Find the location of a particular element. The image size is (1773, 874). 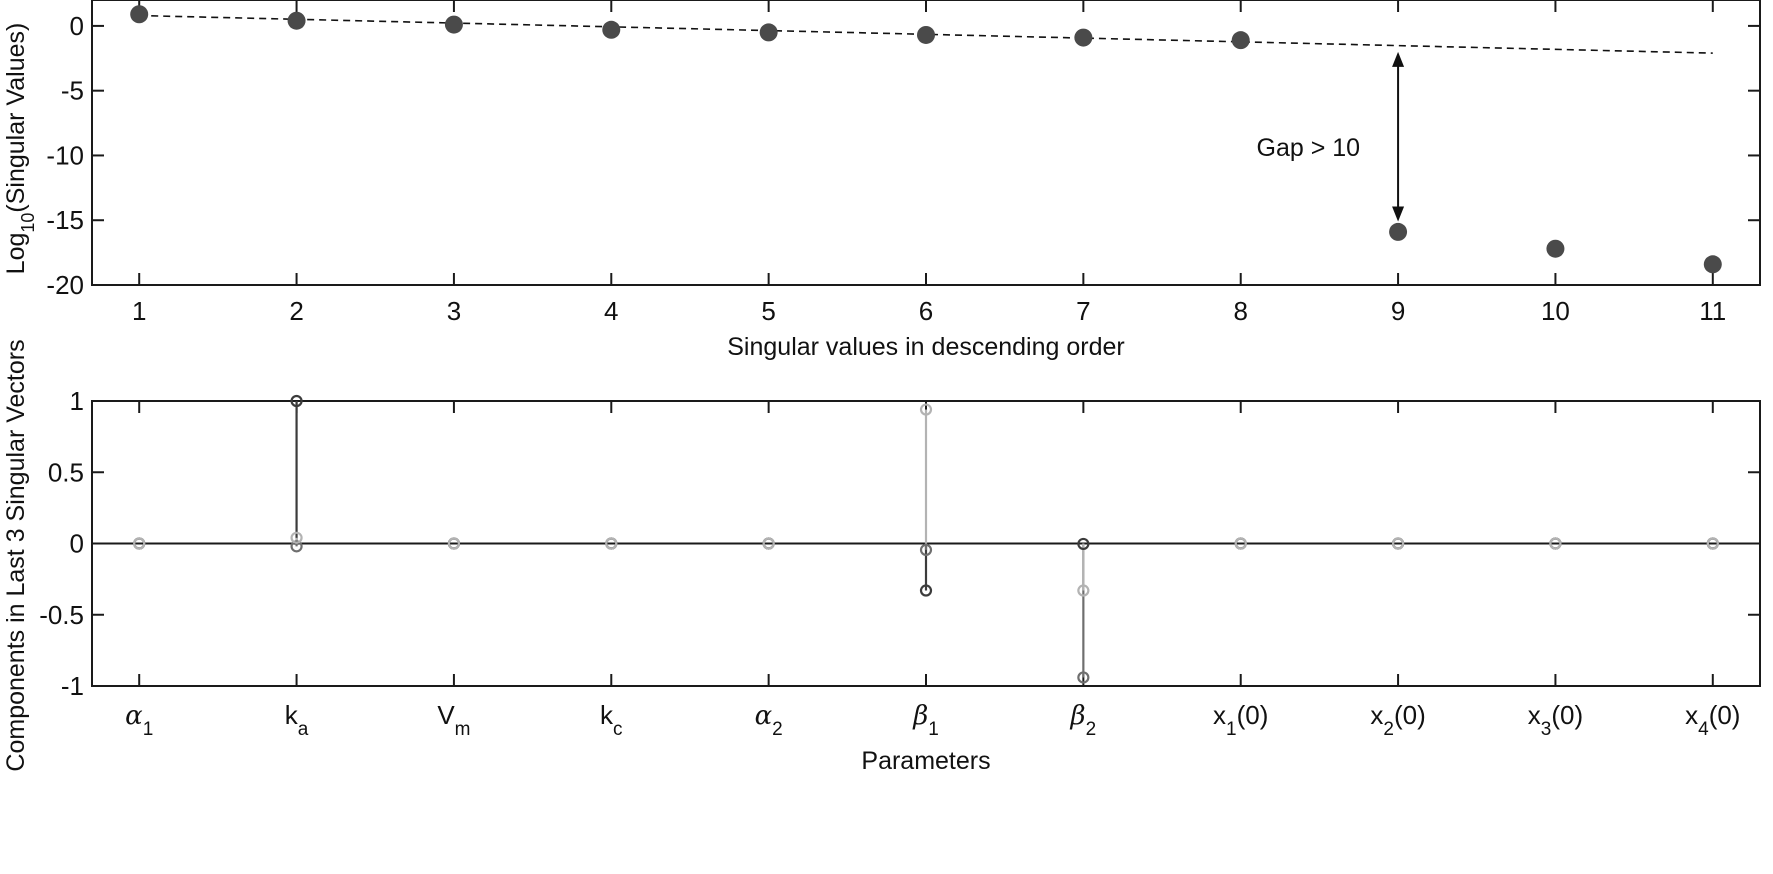

x-tick-label-sub: a is located at coordinates (303, 729).